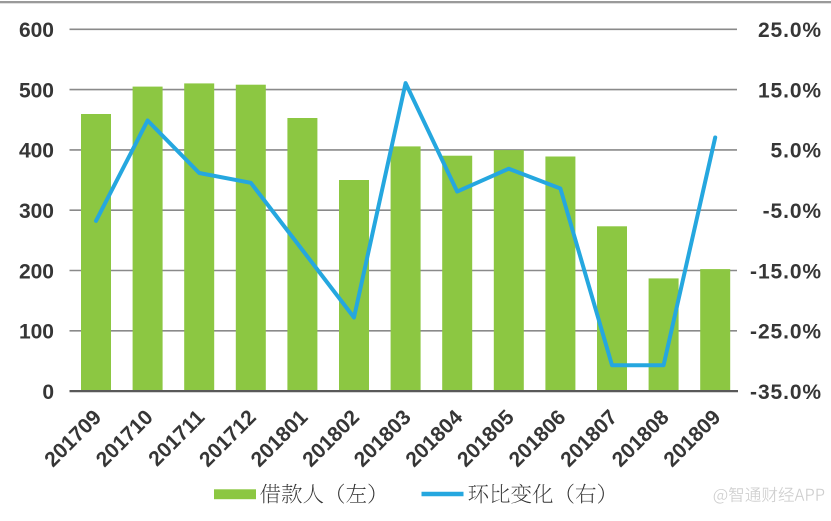 The image size is (831, 521). I want to click on svg-text: -15.0%, so click(786, 271).